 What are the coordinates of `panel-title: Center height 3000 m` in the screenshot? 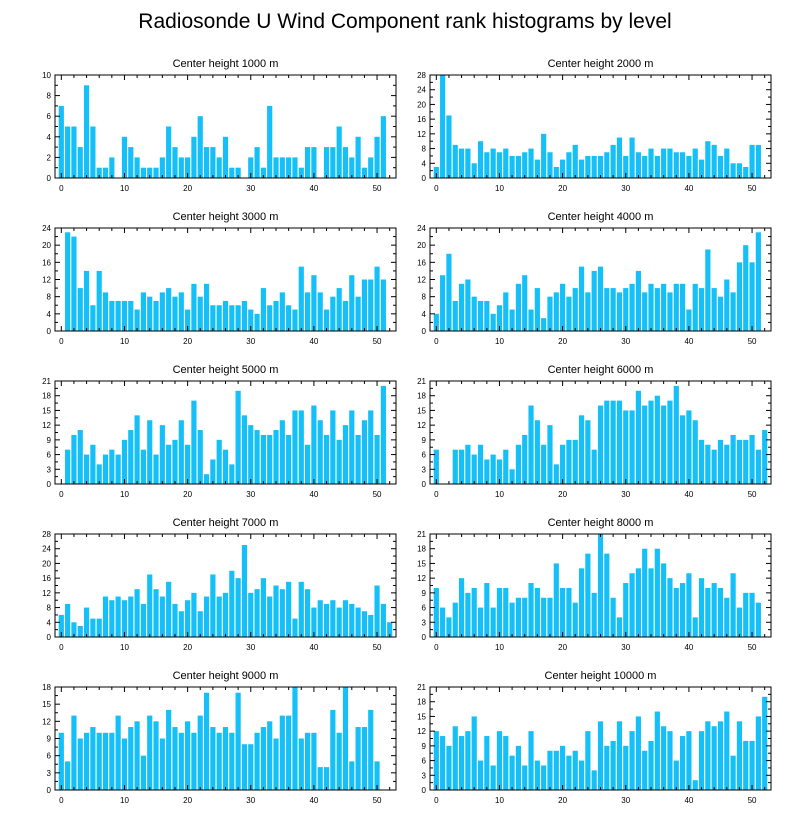 It's located at (226, 217).